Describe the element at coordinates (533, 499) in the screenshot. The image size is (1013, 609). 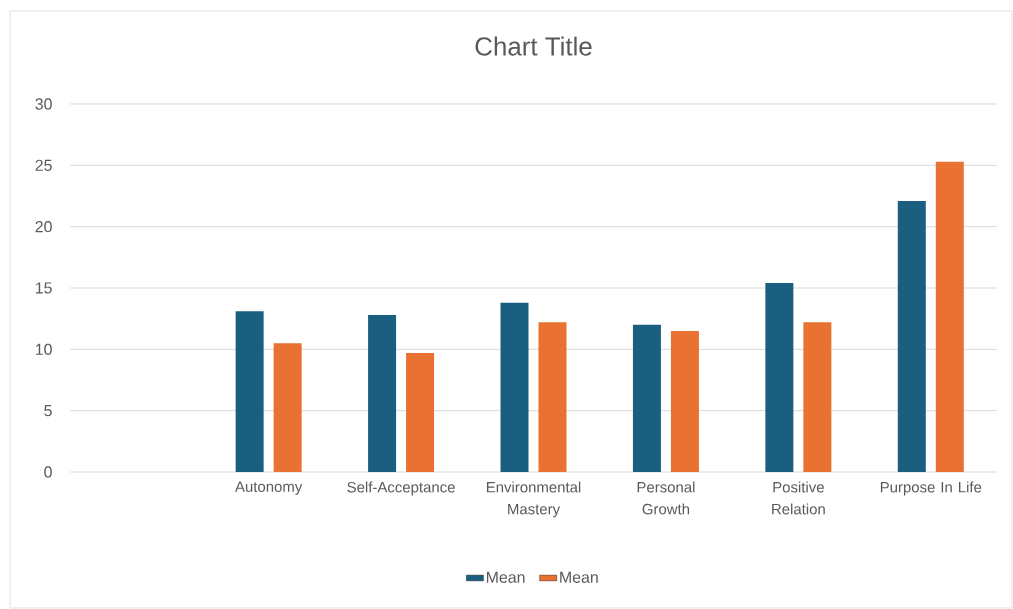
I see `x-tick-label: Environmental Mastery` at that location.